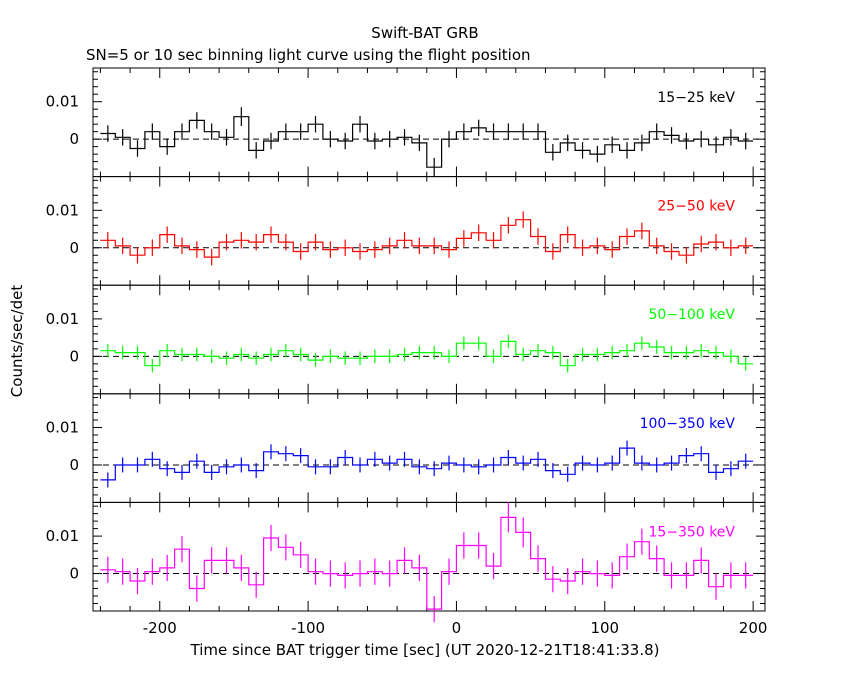 Image resolution: width=850 pixels, height=680 pixels. Describe the element at coordinates (696, 207) in the screenshot. I see `panel-energy-label: 25−50 keV` at that location.